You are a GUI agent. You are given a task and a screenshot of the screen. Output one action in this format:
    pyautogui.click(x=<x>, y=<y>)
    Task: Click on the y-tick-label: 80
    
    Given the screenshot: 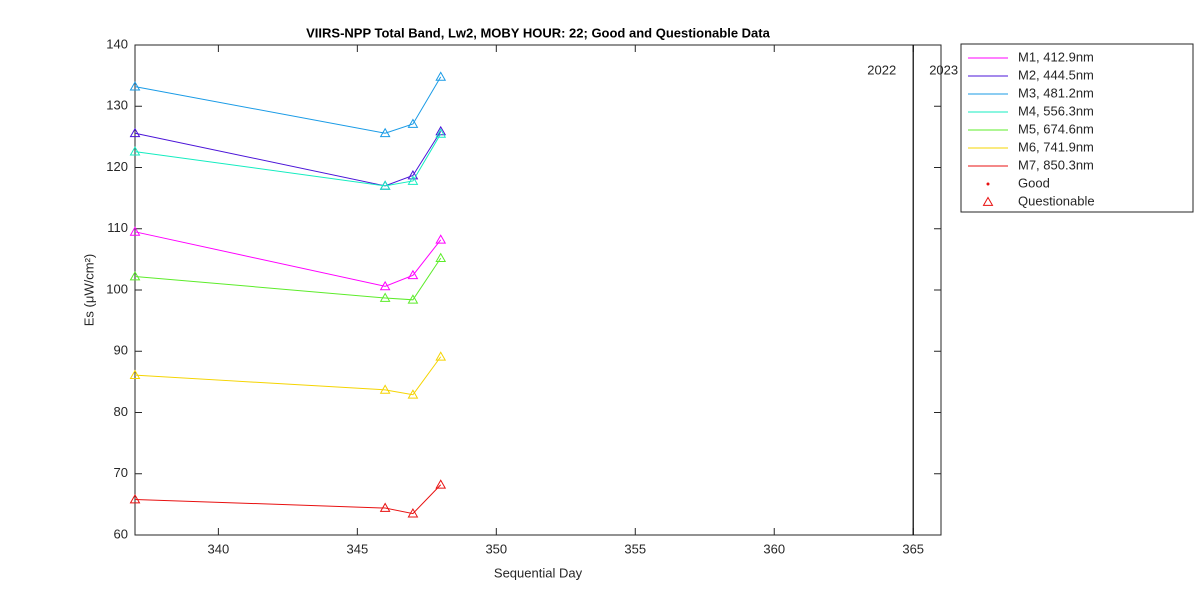 What is the action you would take?
    pyautogui.click(x=121, y=411)
    